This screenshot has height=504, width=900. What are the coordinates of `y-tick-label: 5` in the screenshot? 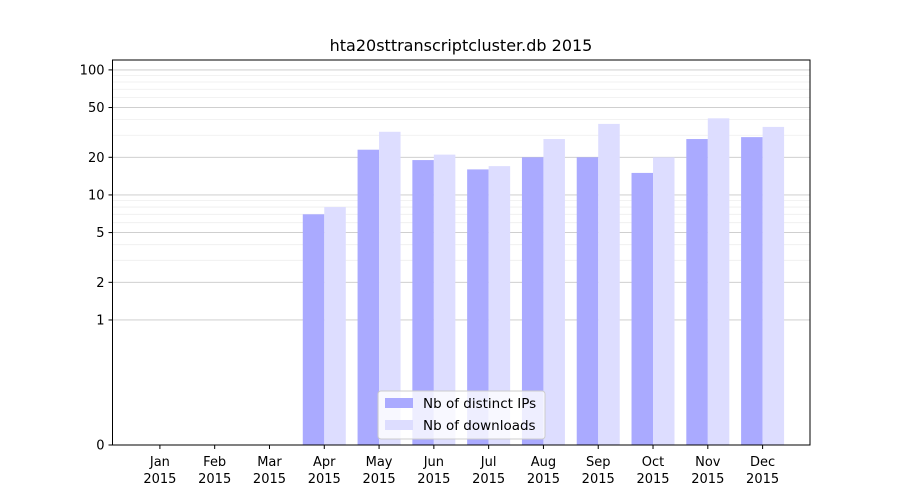 It's located at (100, 233).